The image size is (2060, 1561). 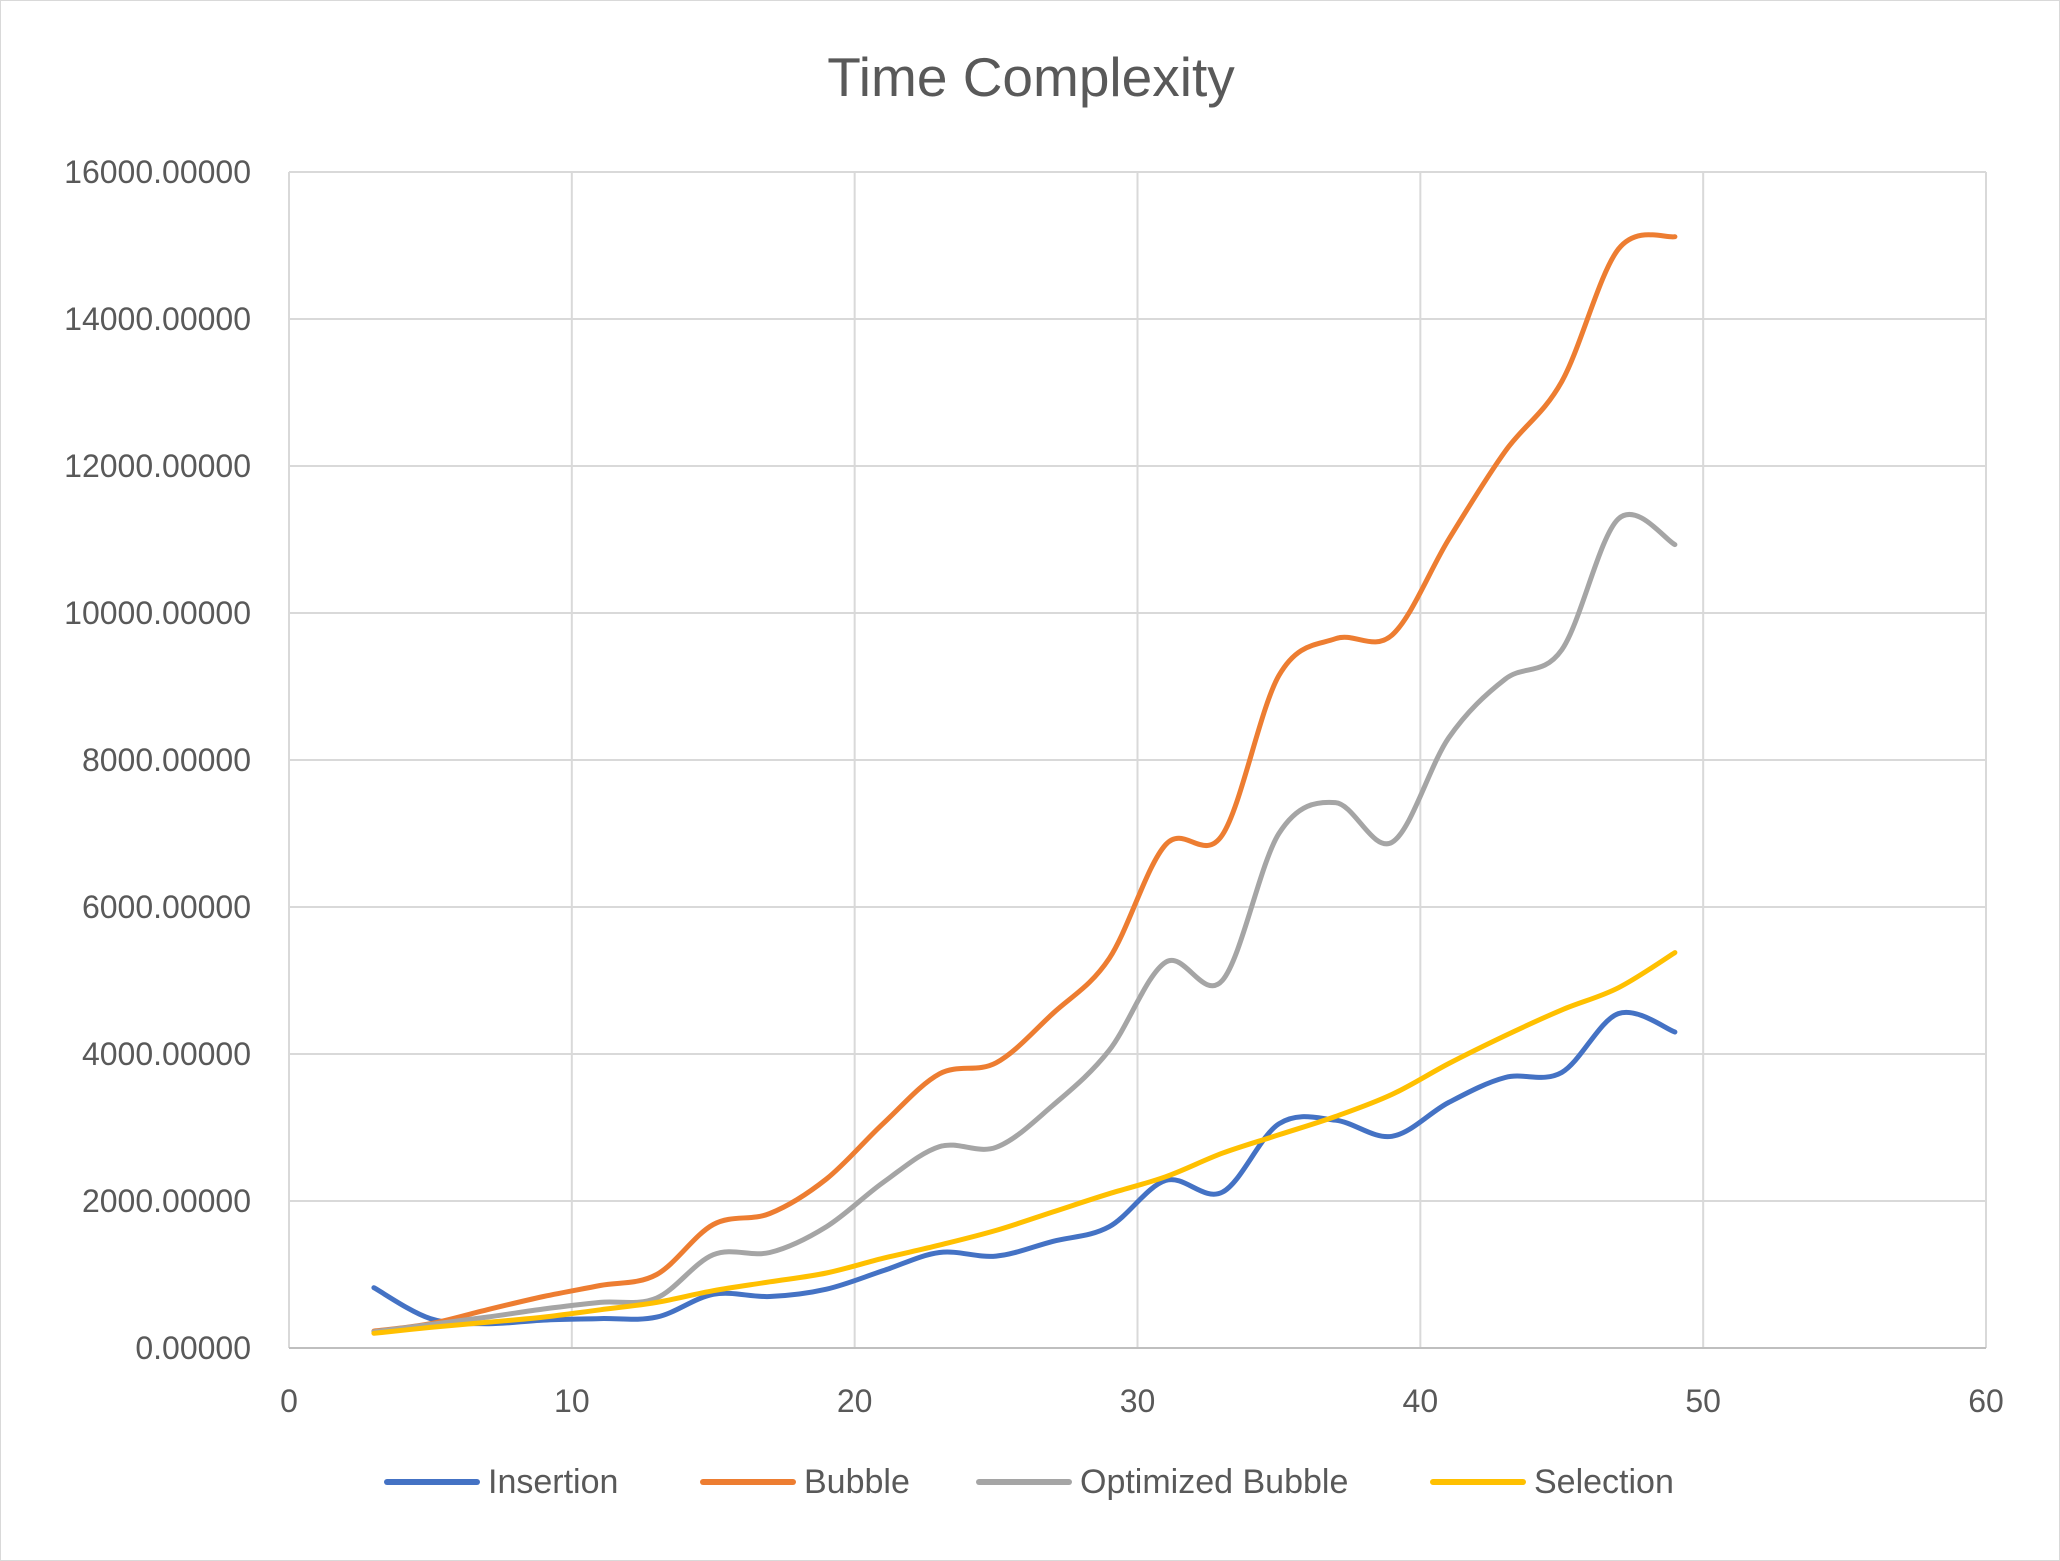 I want to click on x-tick-label: 50, so click(x=1703, y=1401).